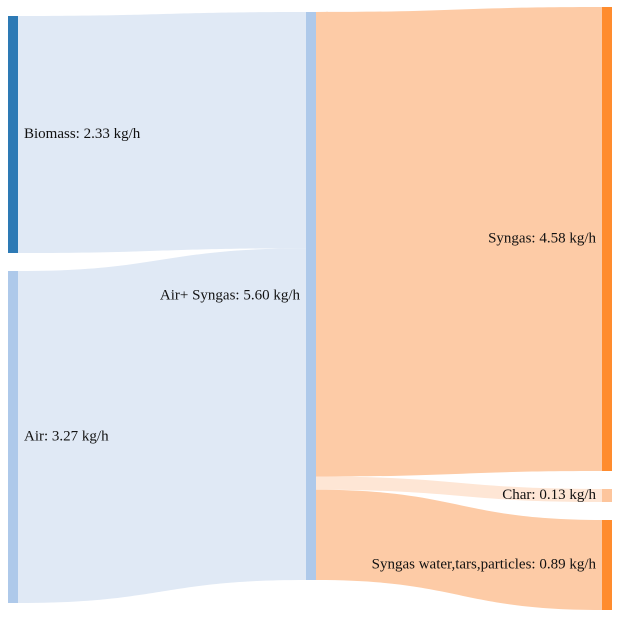 The height and width of the screenshot is (621, 620). What do you see at coordinates (542, 238) in the screenshot?
I see `node-label-syngas: Syngas: 4.58 kg/h` at bounding box center [542, 238].